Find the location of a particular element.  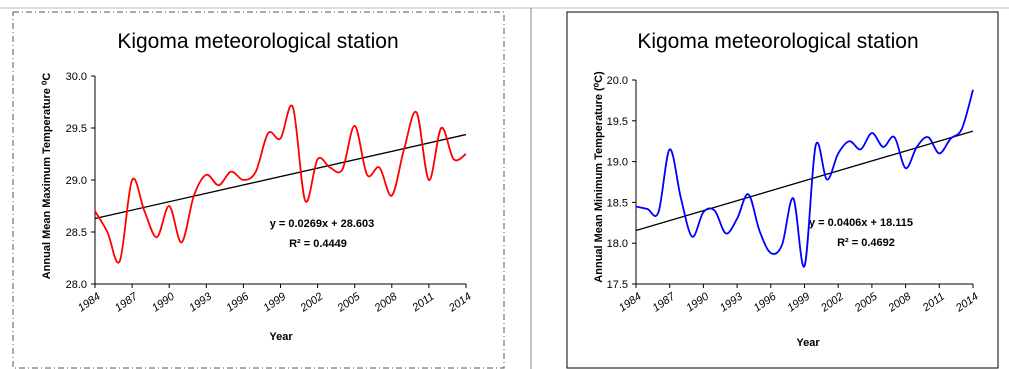

max-temp-trend-line is located at coordinates (280, 176).